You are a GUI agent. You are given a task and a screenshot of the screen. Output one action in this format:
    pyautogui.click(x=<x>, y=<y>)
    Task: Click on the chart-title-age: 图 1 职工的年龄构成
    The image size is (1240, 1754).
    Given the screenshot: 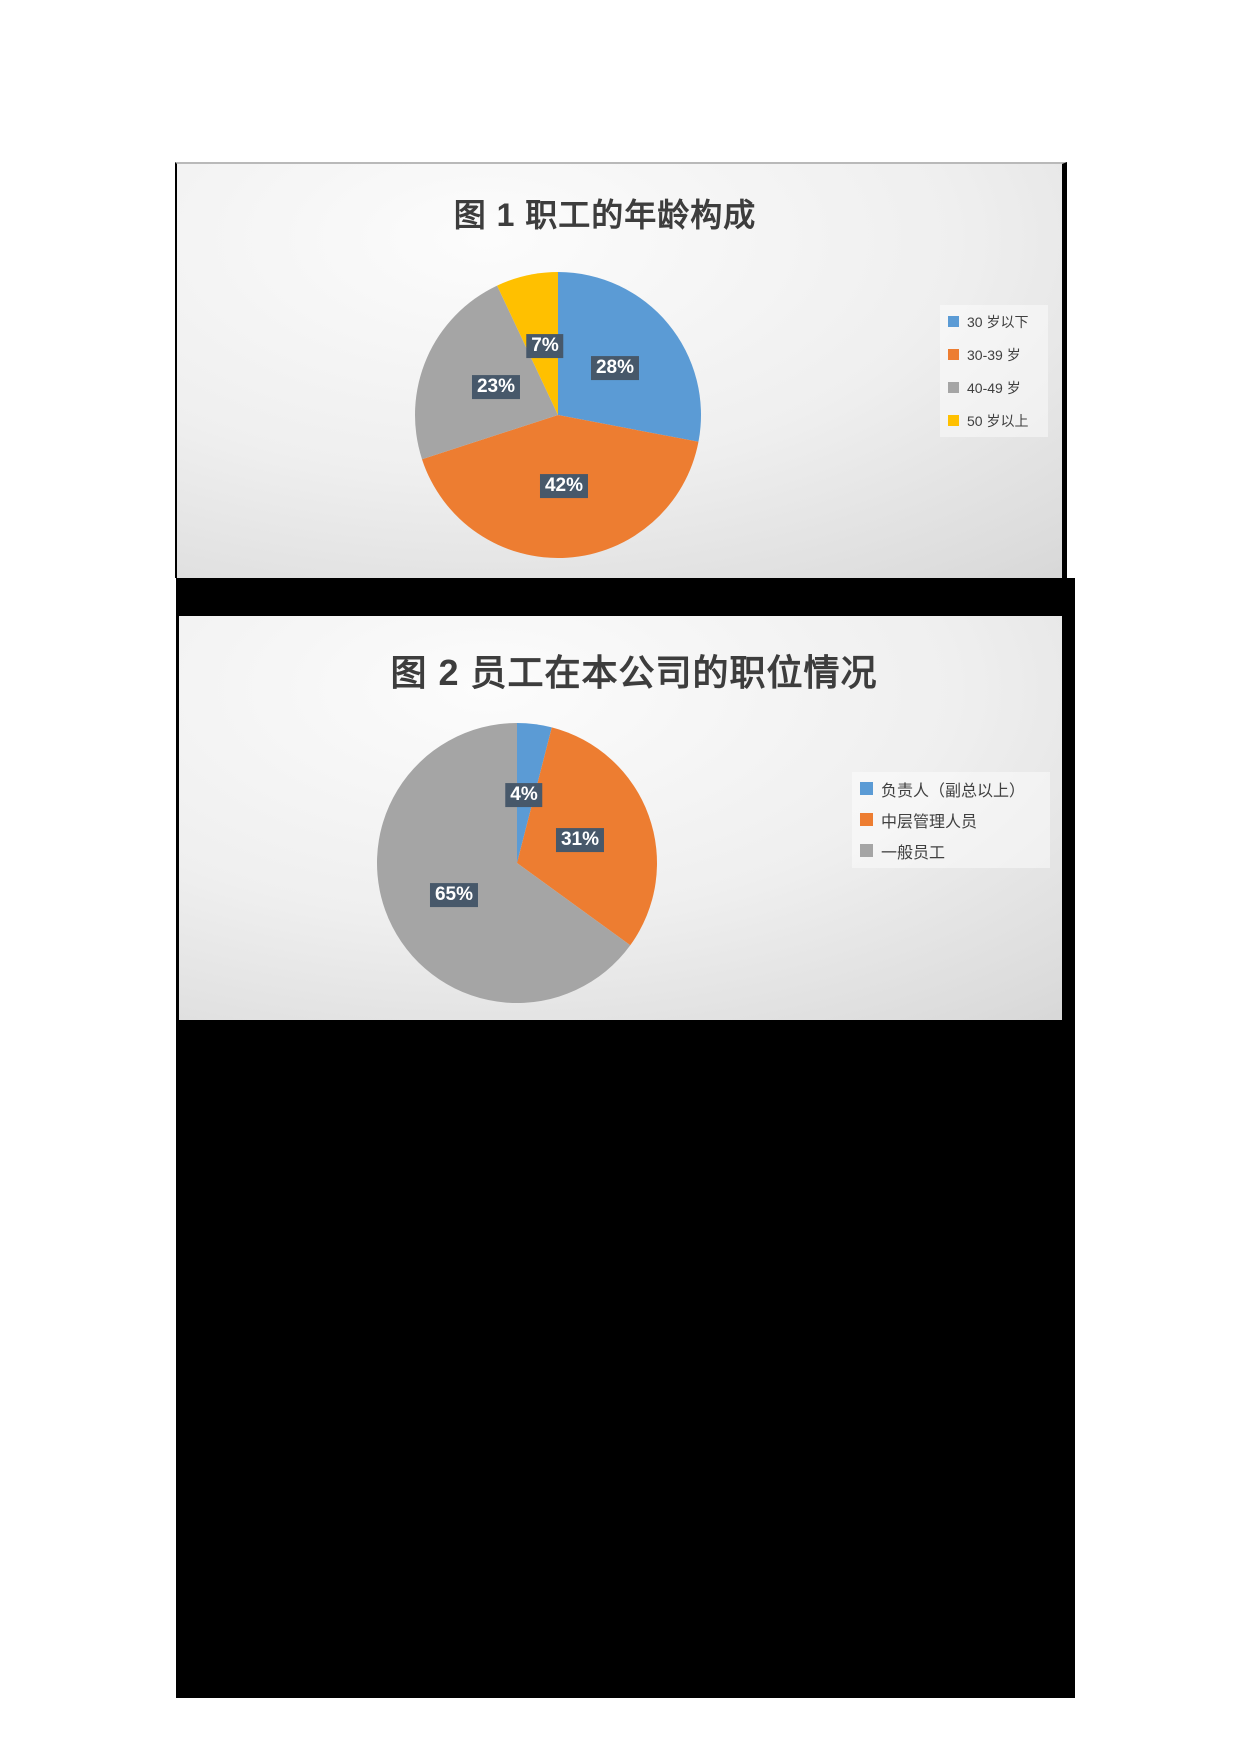 What is the action you would take?
    pyautogui.click(x=605, y=215)
    